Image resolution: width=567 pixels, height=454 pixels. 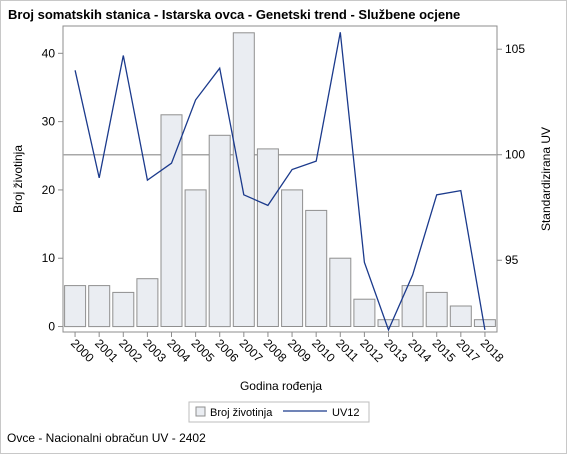 I want to click on y2-tick-label-105: 105, so click(x=515, y=49).